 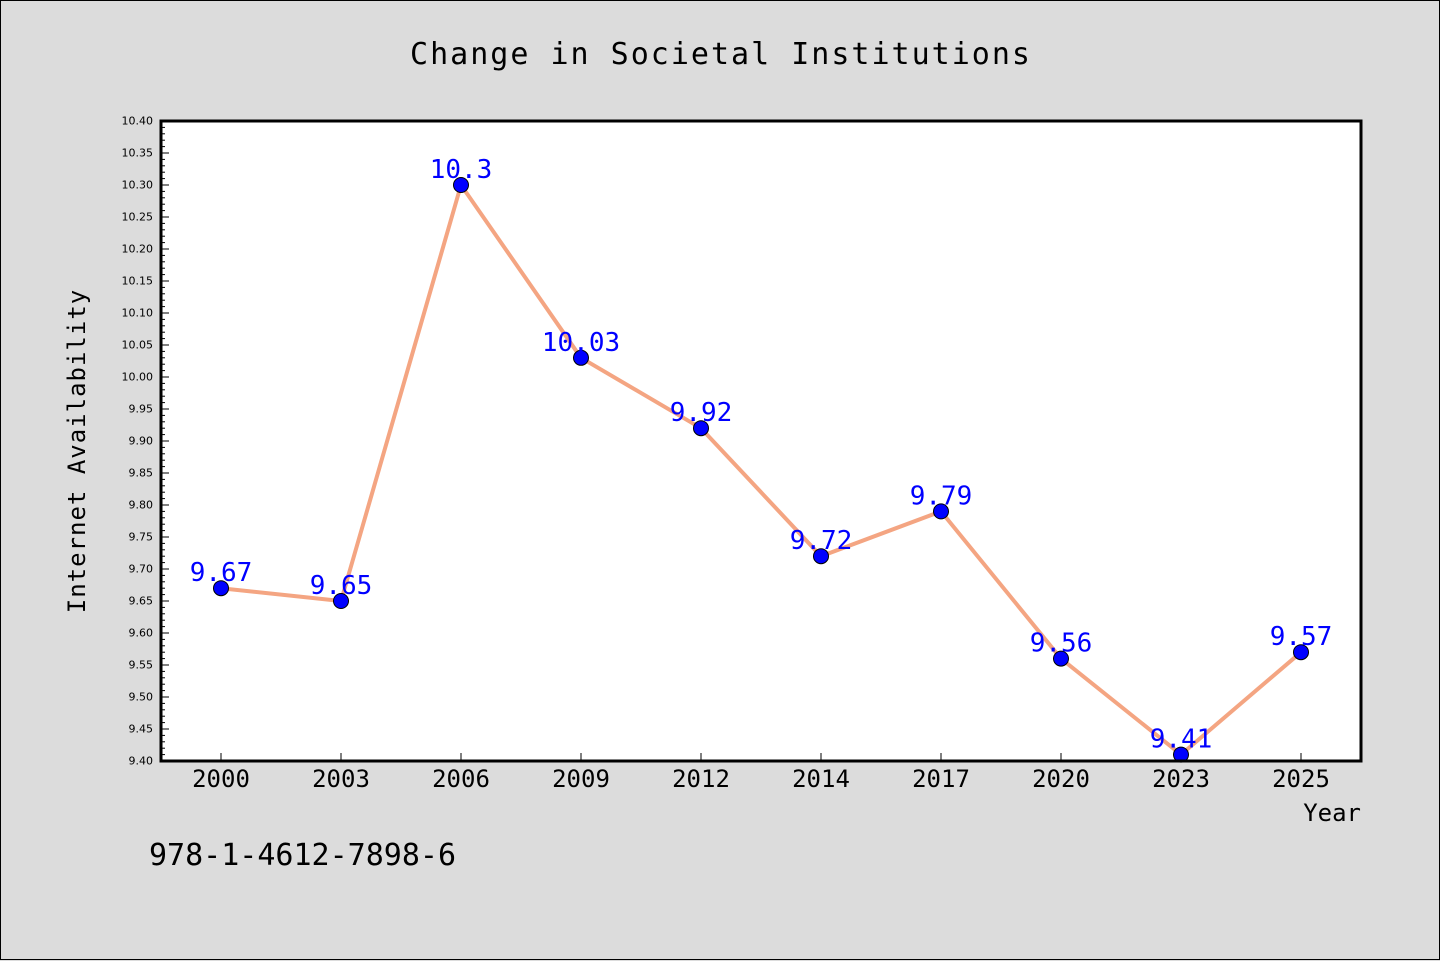 What do you see at coordinates (461, 170) in the screenshot?
I see `data-label: 10.3` at bounding box center [461, 170].